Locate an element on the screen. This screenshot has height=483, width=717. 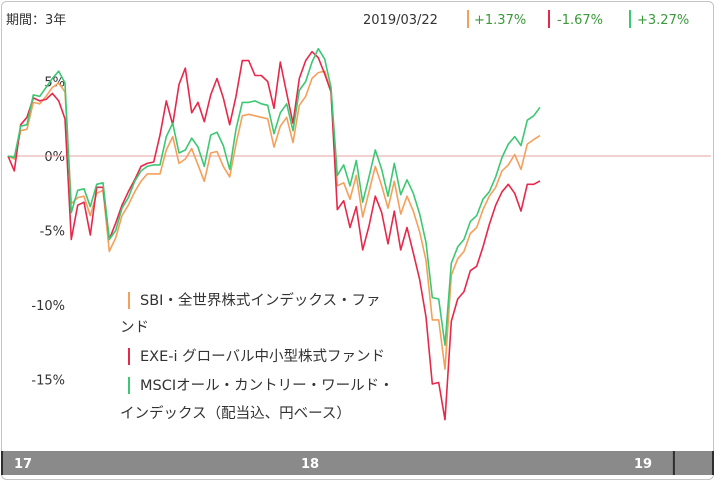
x-axis-label: 18 is located at coordinates (310, 464).